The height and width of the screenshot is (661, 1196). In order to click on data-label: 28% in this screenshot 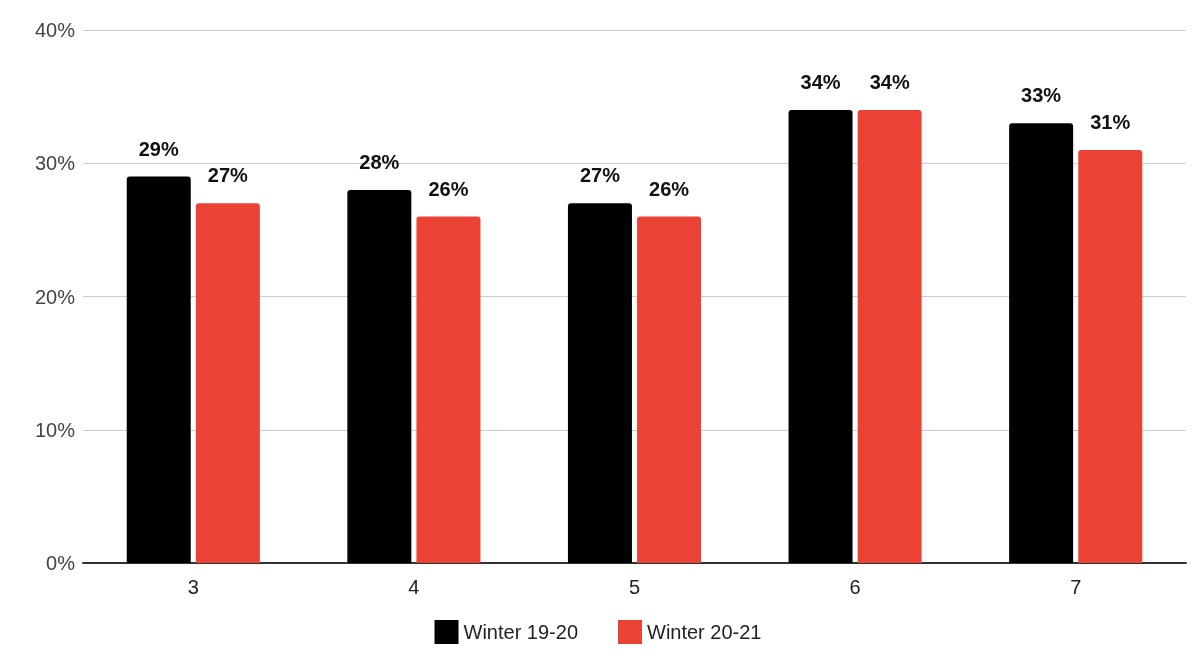, I will do `click(379, 161)`.